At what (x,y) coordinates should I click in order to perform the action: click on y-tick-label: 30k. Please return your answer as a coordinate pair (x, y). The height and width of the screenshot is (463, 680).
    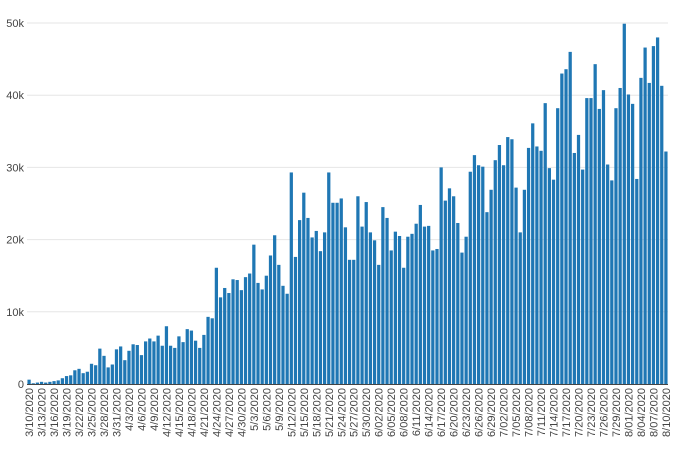
    Looking at the image, I should click on (15, 168).